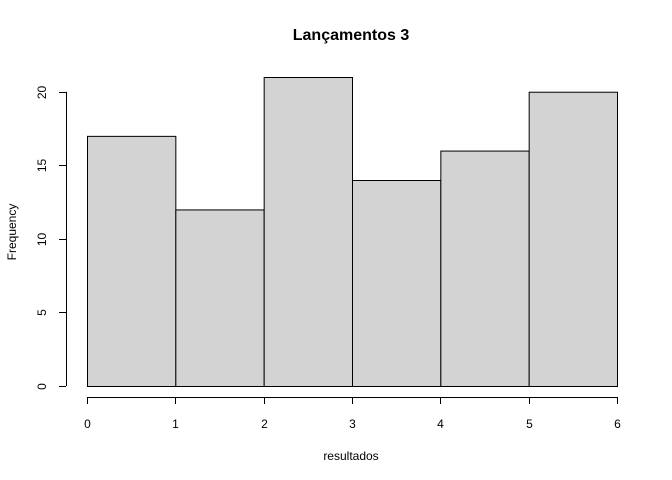 Image resolution: width=672 pixels, height=480 pixels. I want to click on x-tick-label: 4, so click(440, 424).